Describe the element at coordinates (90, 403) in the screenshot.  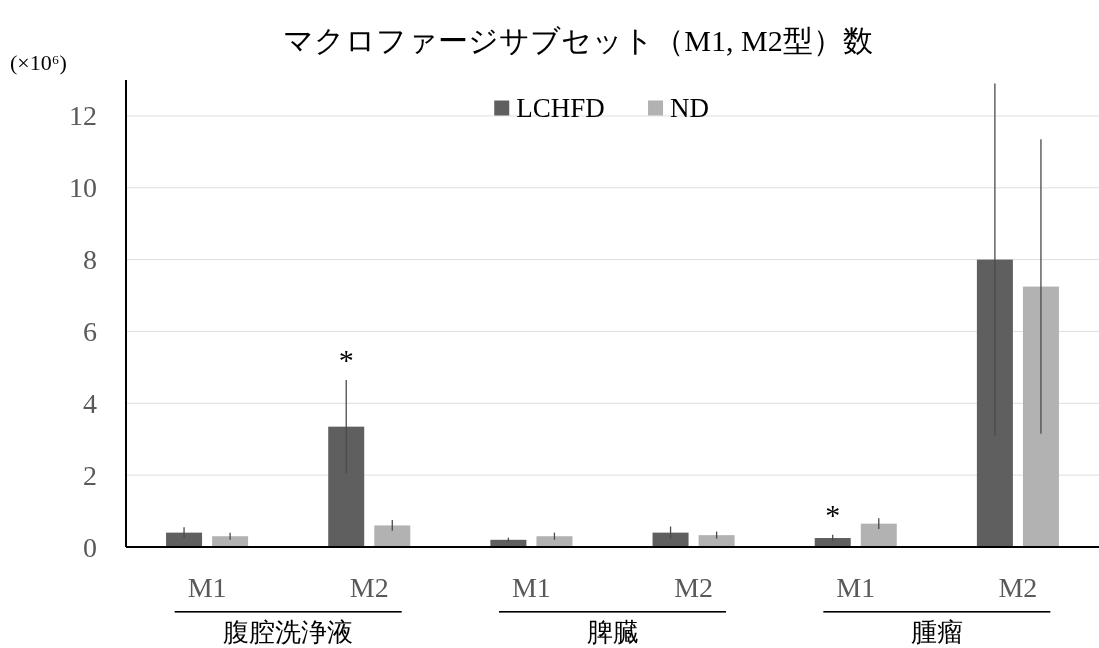
I see `y-tick-label: 4` at that location.